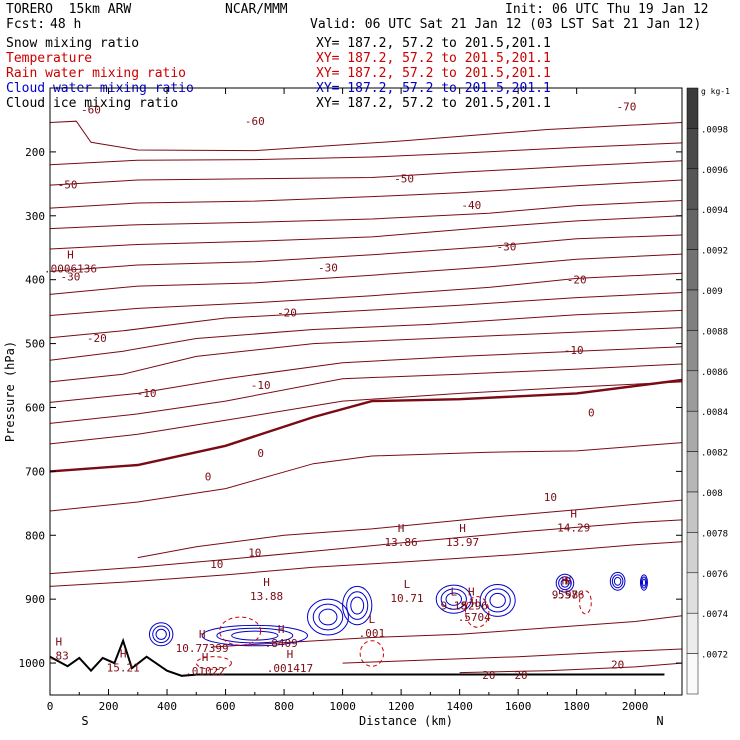  What do you see at coordinates (607, 9) in the screenshot?
I see `init-time: Init: 06 UTC Thu 19 Jan 12` at bounding box center [607, 9].